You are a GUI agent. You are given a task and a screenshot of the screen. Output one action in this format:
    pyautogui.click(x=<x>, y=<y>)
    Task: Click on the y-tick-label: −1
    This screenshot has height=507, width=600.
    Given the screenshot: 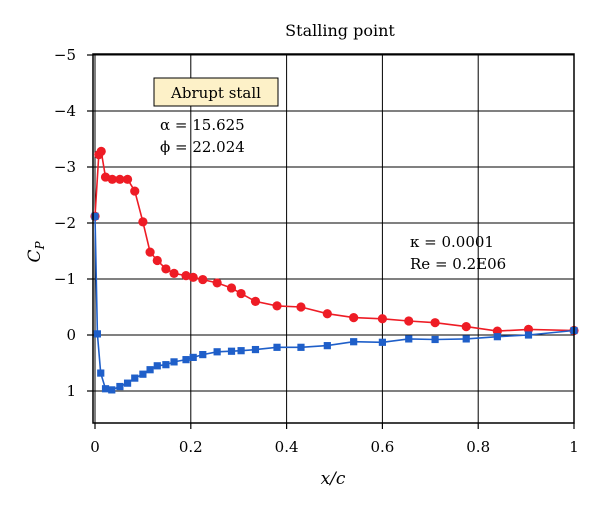 What is the action you would take?
    pyautogui.click(x=65, y=279)
    